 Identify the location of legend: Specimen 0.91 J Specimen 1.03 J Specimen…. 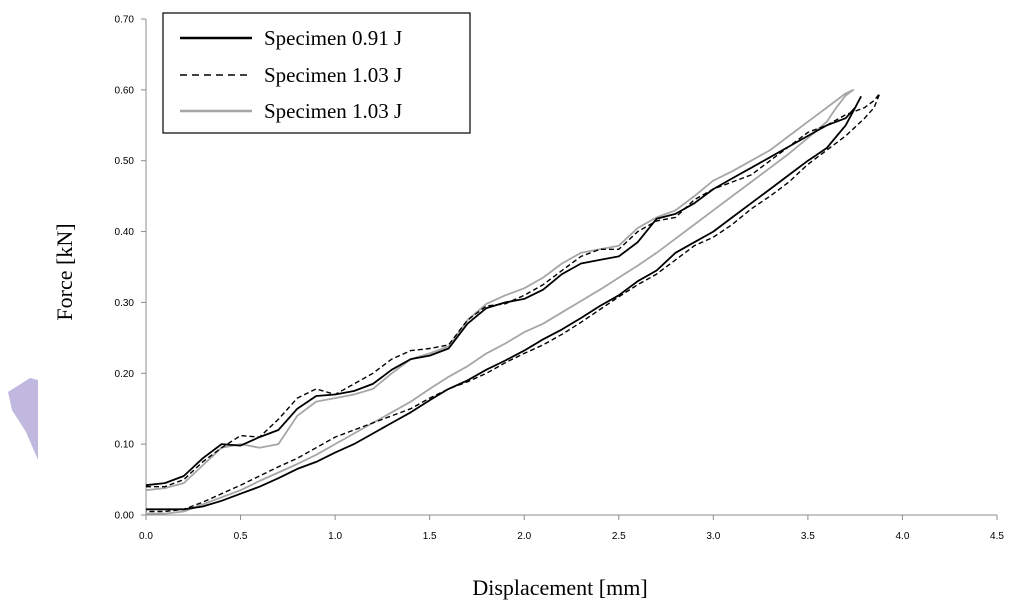
(316, 73).